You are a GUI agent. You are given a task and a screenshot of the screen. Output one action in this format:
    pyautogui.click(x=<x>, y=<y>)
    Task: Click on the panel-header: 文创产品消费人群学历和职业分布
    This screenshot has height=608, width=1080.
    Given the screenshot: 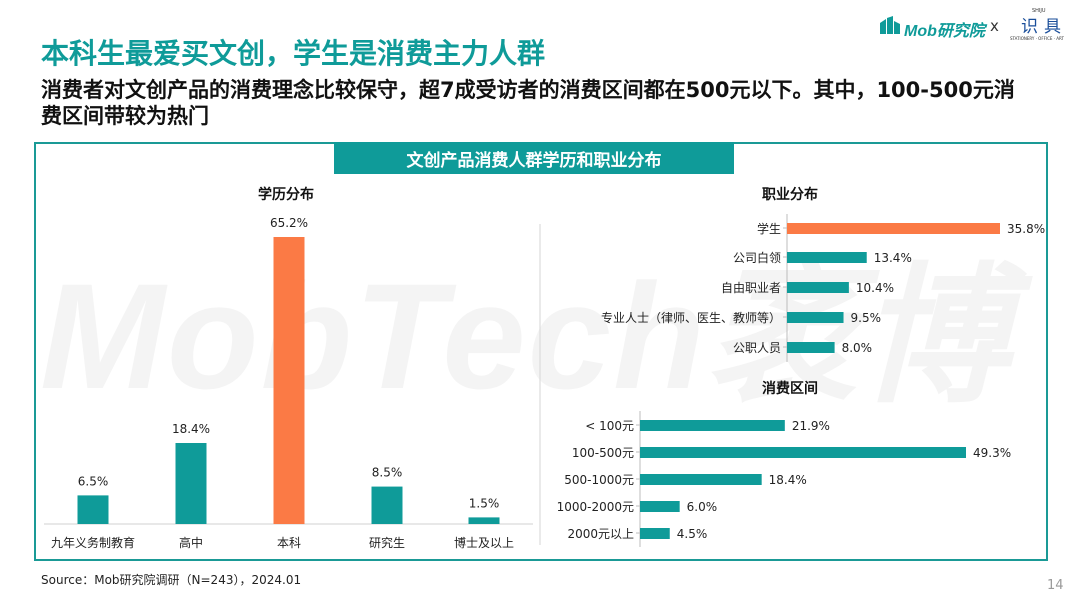 What is the action you would take?
    pyautogui.click(x=534, y=158)
    